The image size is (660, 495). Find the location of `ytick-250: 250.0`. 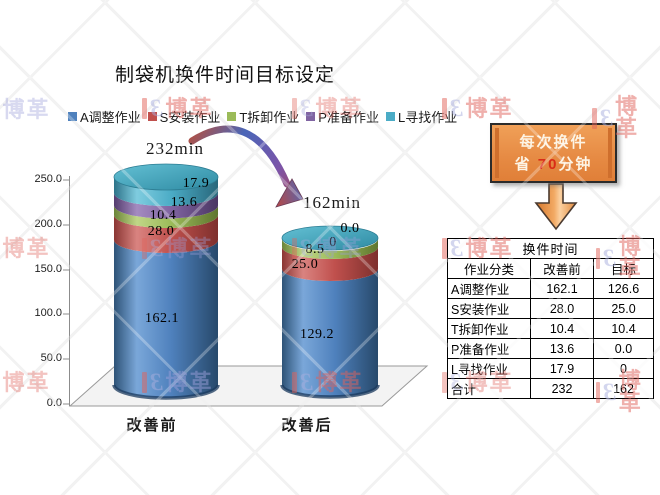

ytick-250: 250.0 is located at coordinates (48, 179).